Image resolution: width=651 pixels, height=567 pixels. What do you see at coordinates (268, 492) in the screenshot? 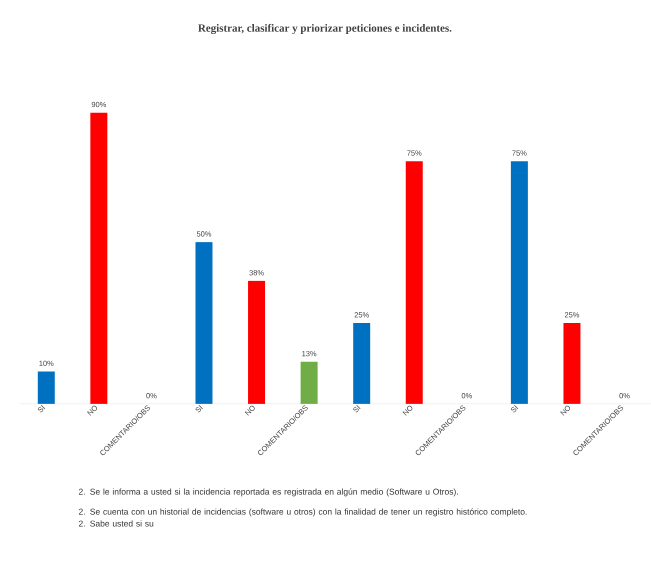
I see `text: 2. Se le informa a usted si la incidencia reportada es registrada en algún medio (Software u Otros).` at bounding box center [268, 492].